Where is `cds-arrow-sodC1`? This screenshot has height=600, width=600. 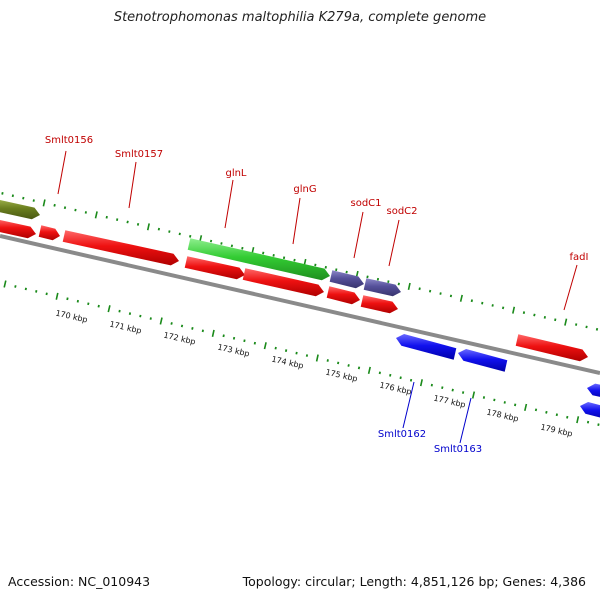 cds-arrow-sodC1 is located at coordinates (346, 279).